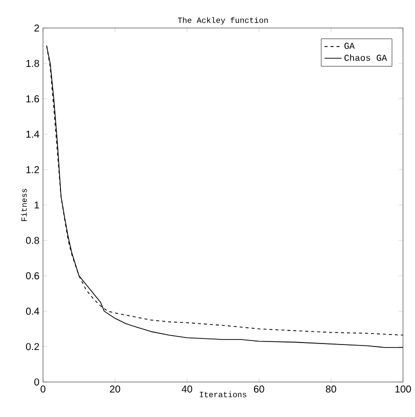 Image resolution: width=415 pixels, height=417 pixels. I want to click on legend-label: GA, so click(349, 45).